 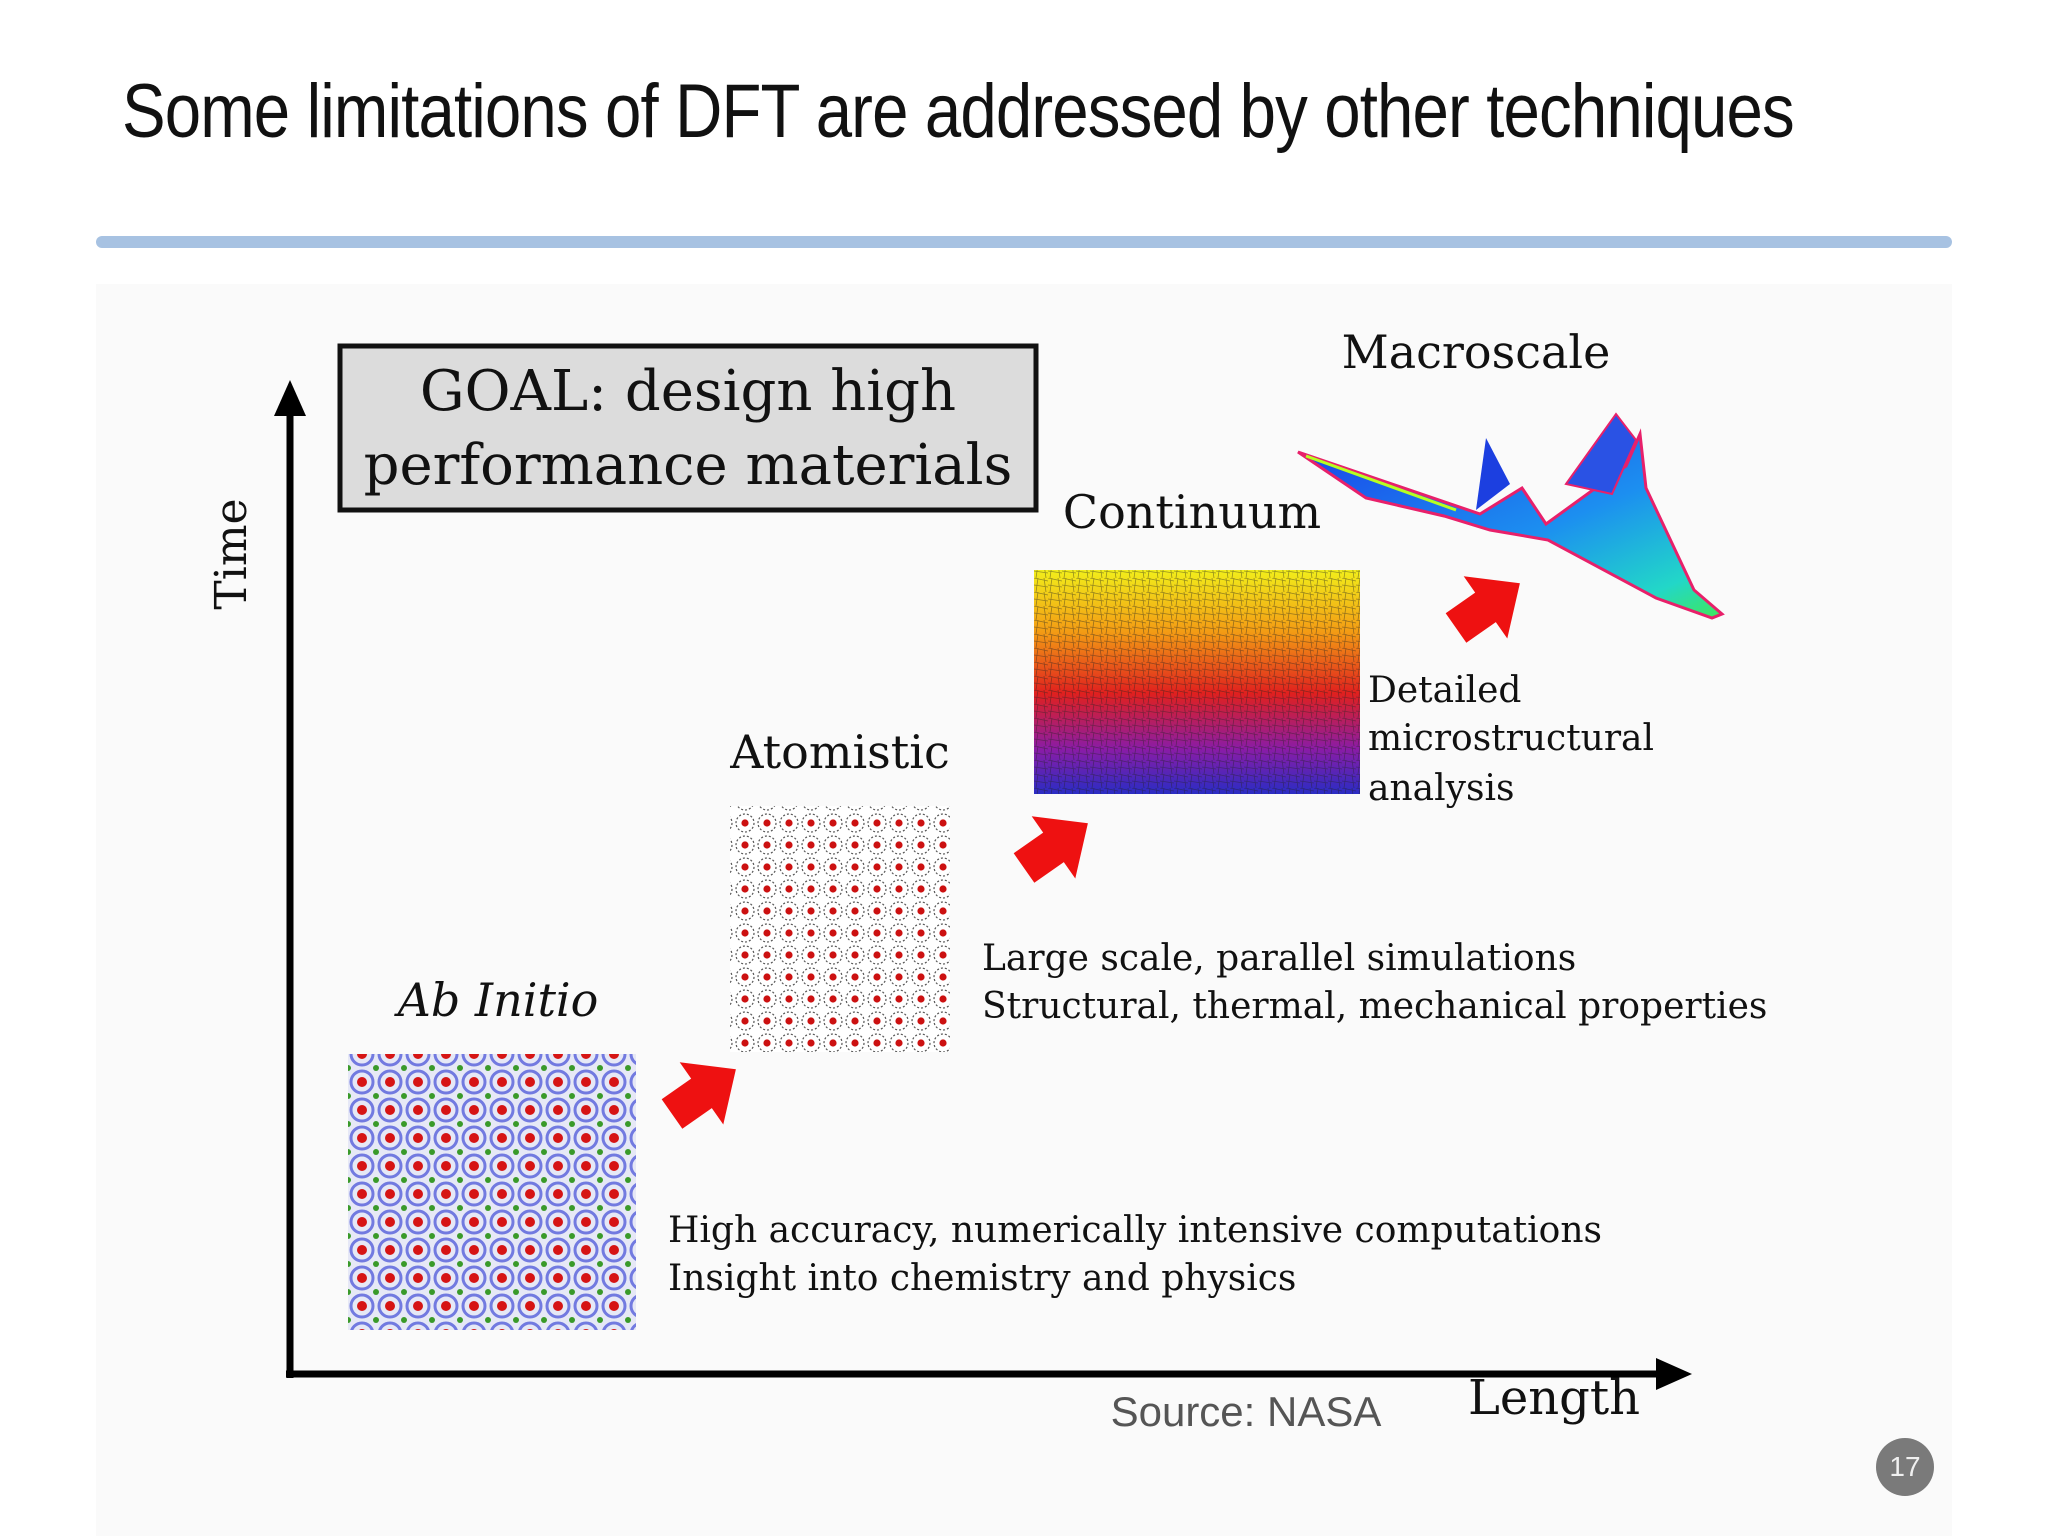 I want to click on atomistic-image, so click(x=840, y=929).